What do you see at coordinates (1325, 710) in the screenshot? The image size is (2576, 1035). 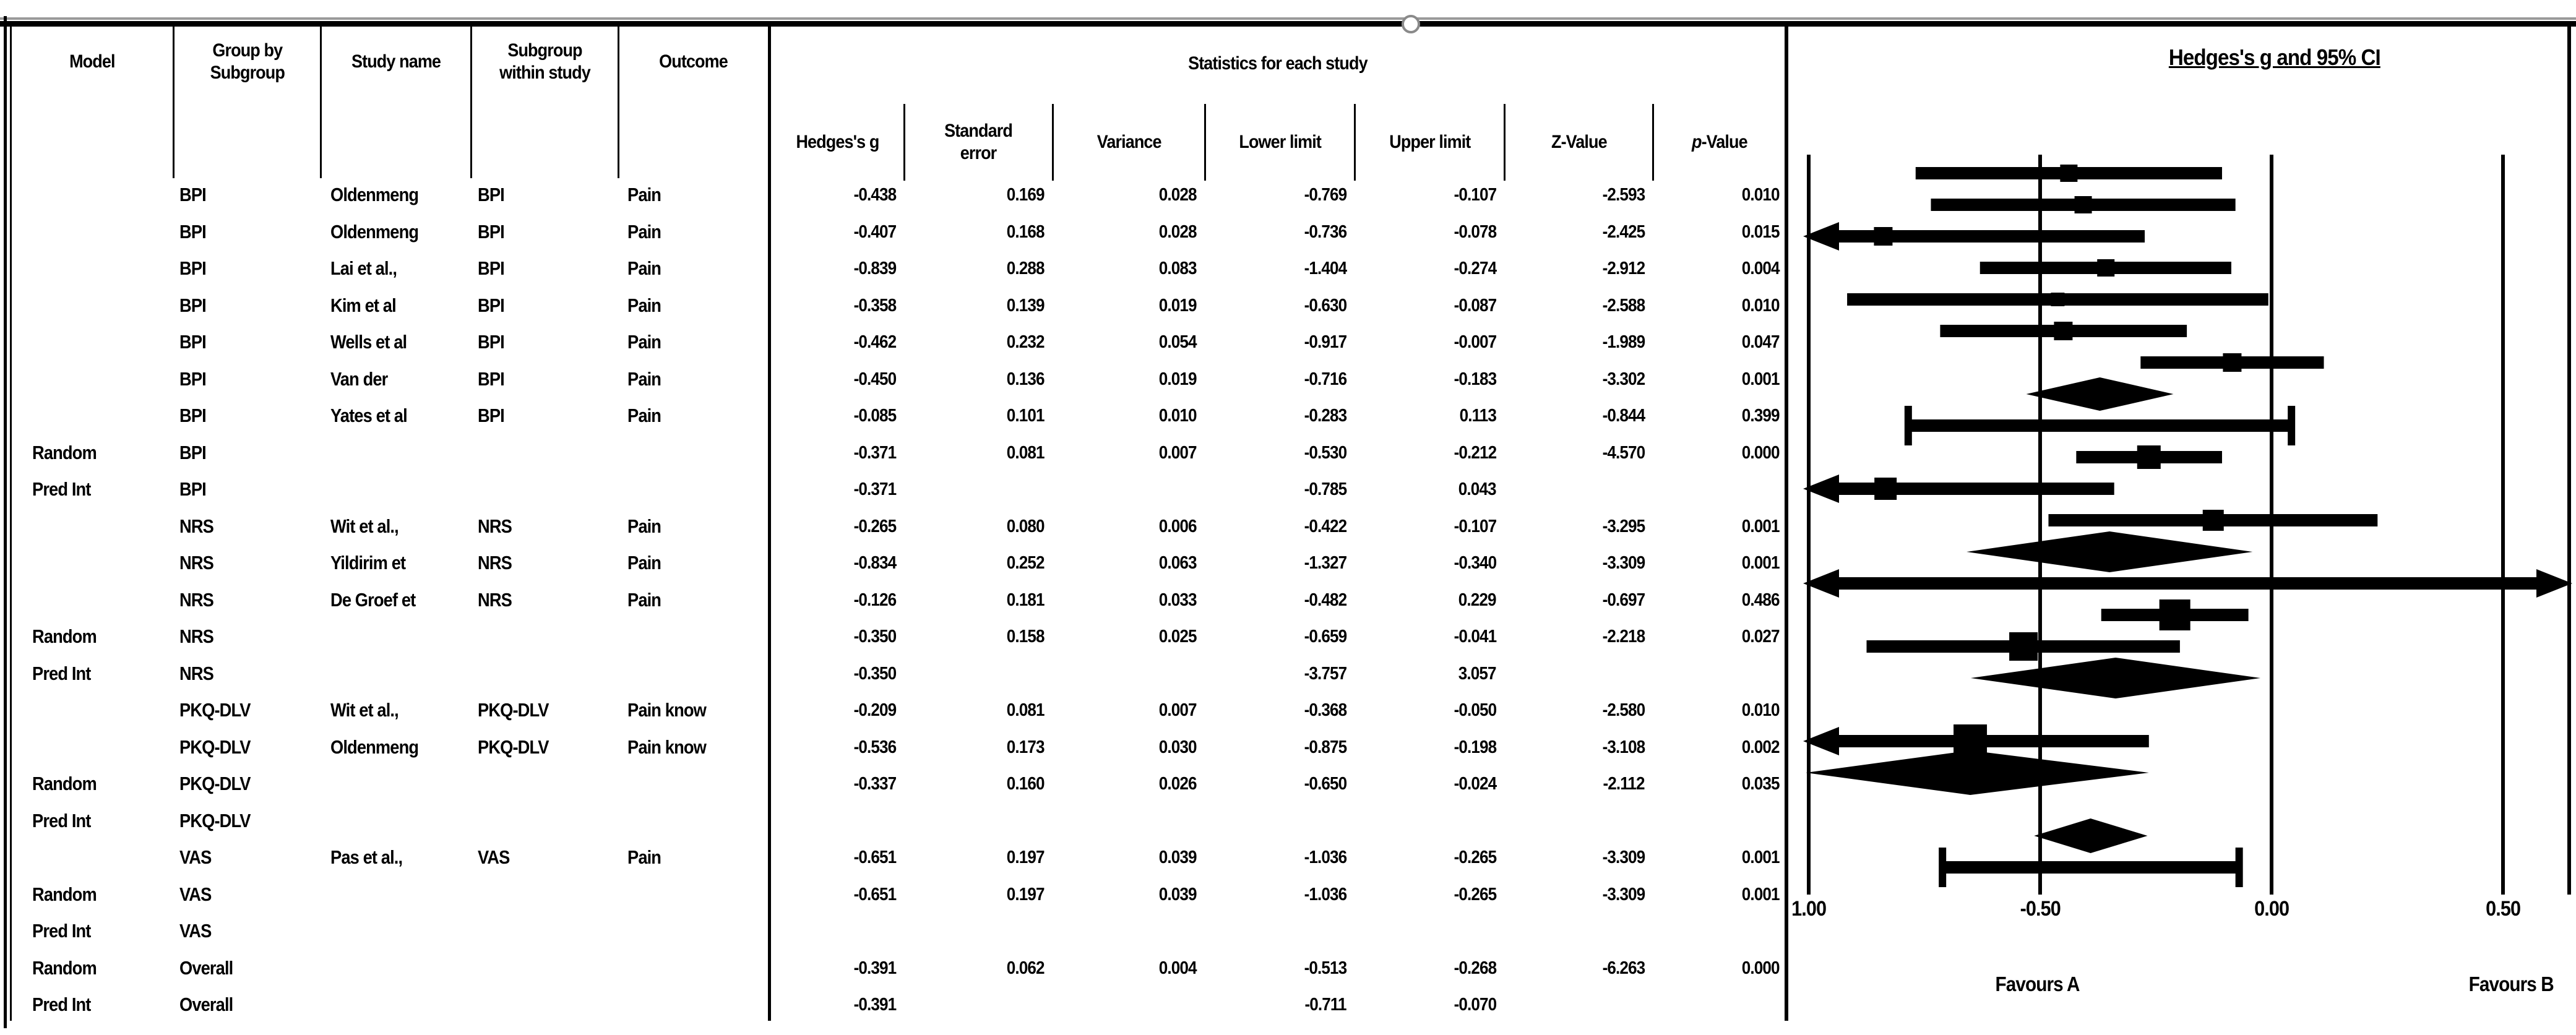 I see `row-15-stat-3: -0.368` at bounding box center [1325, 710].